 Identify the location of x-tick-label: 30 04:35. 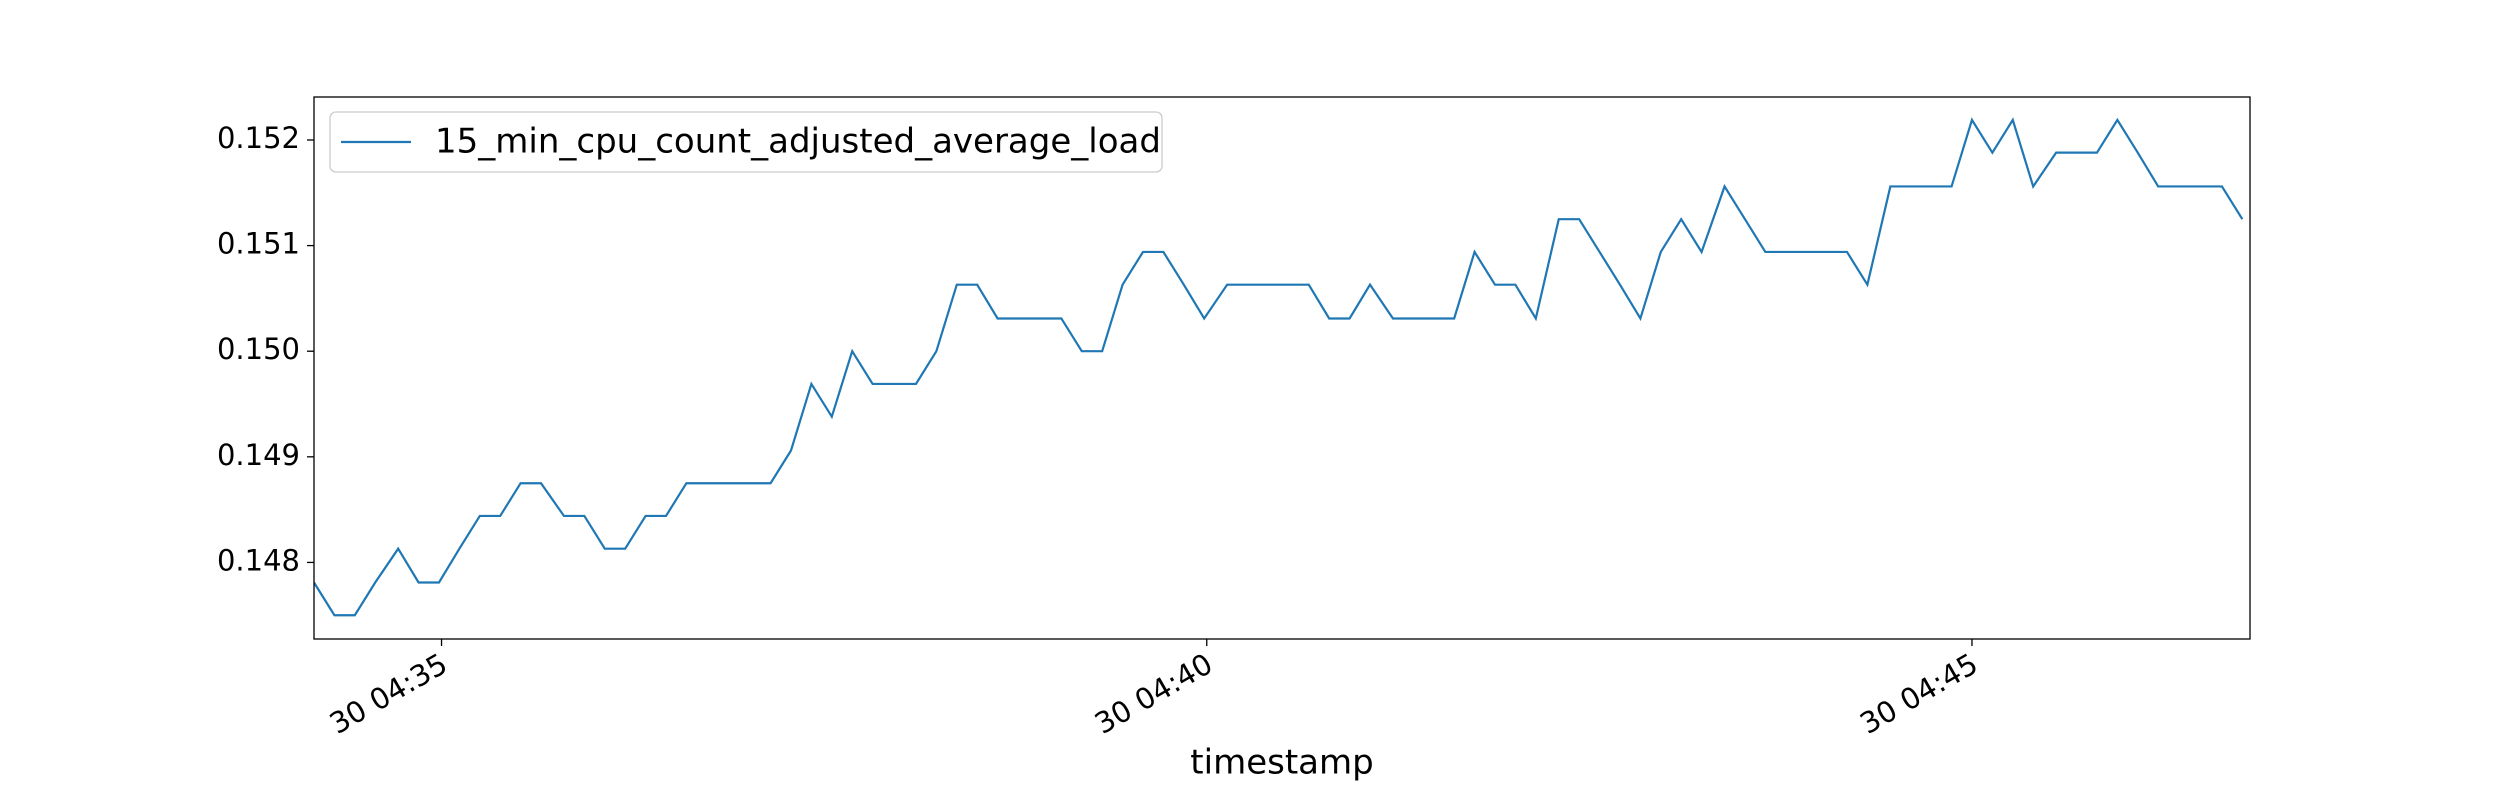
(388, 694).